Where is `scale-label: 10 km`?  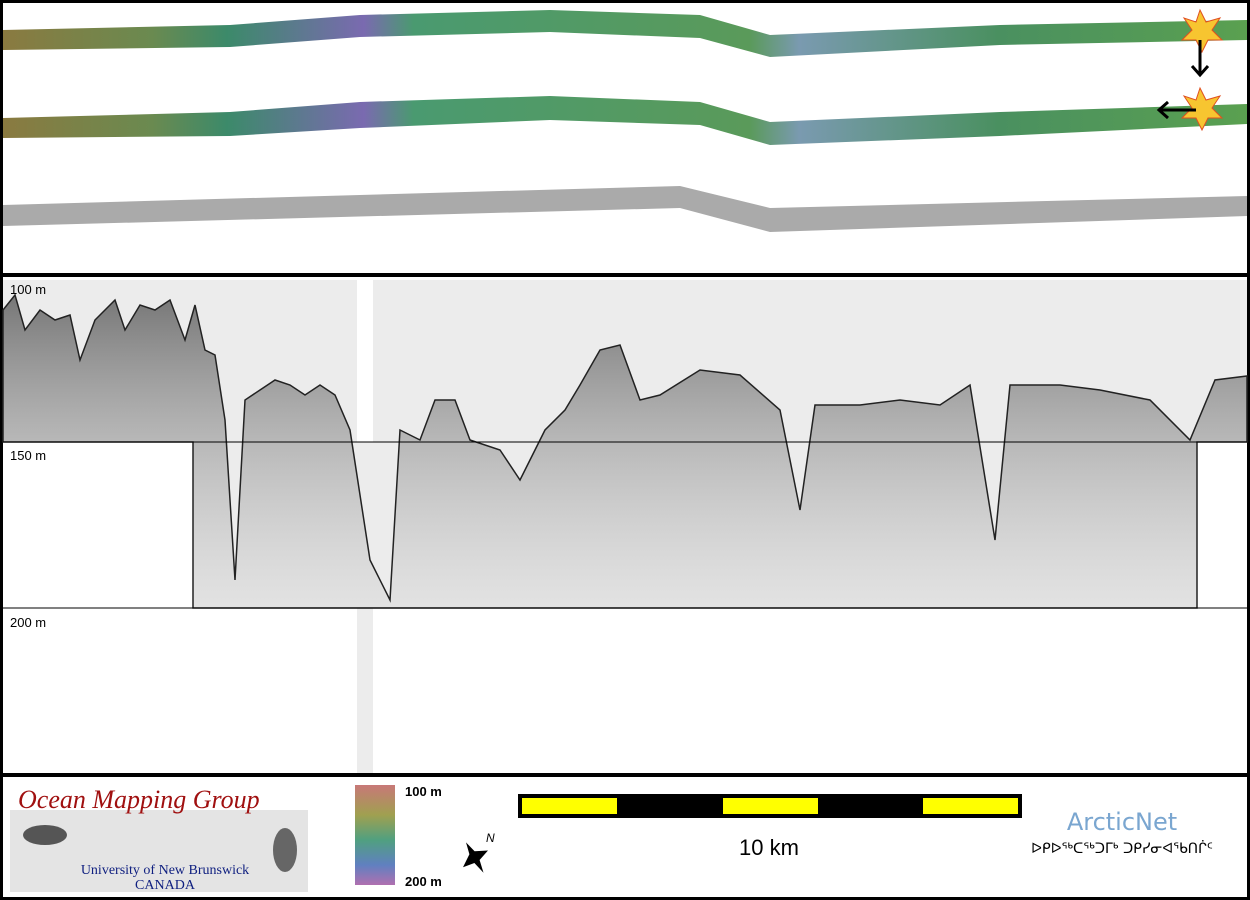 scale-label: 10 km is located at coordinates (769, 847).